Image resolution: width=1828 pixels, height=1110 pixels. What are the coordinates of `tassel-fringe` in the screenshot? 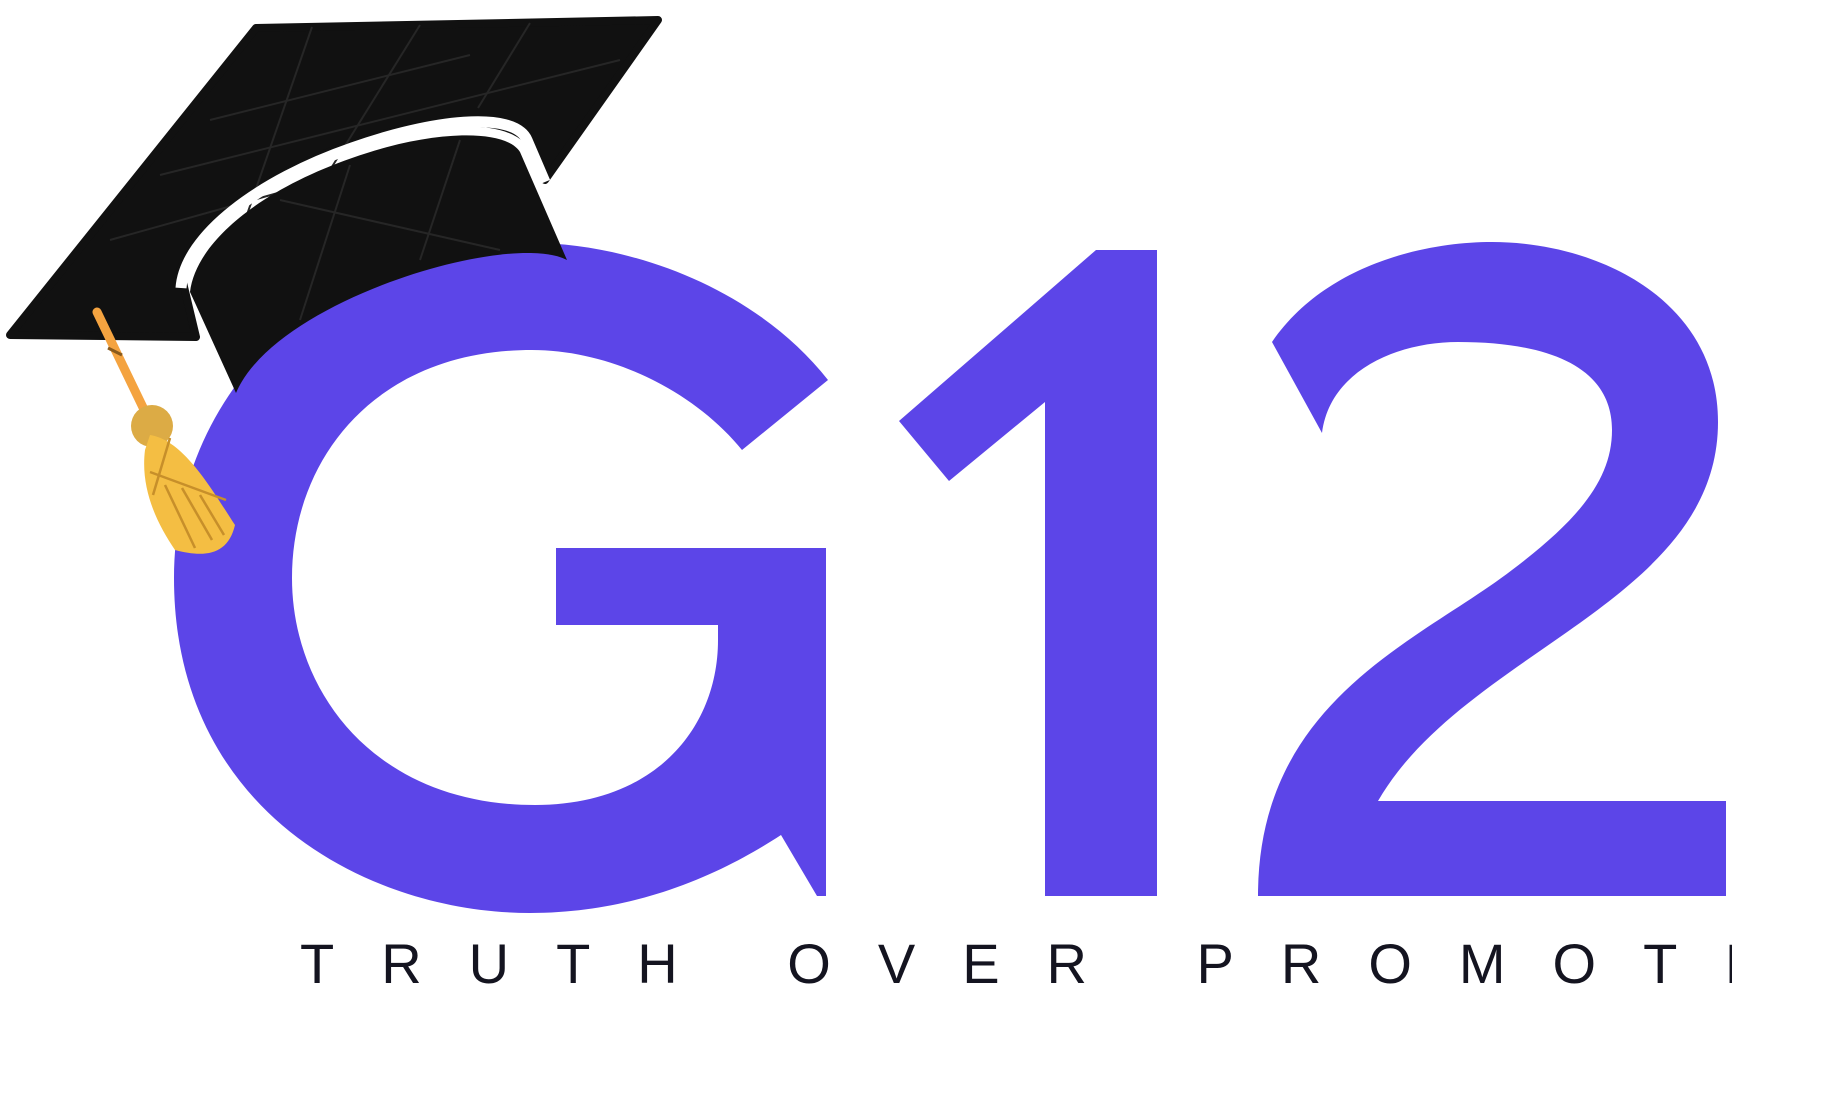 It's located at (189, 494).